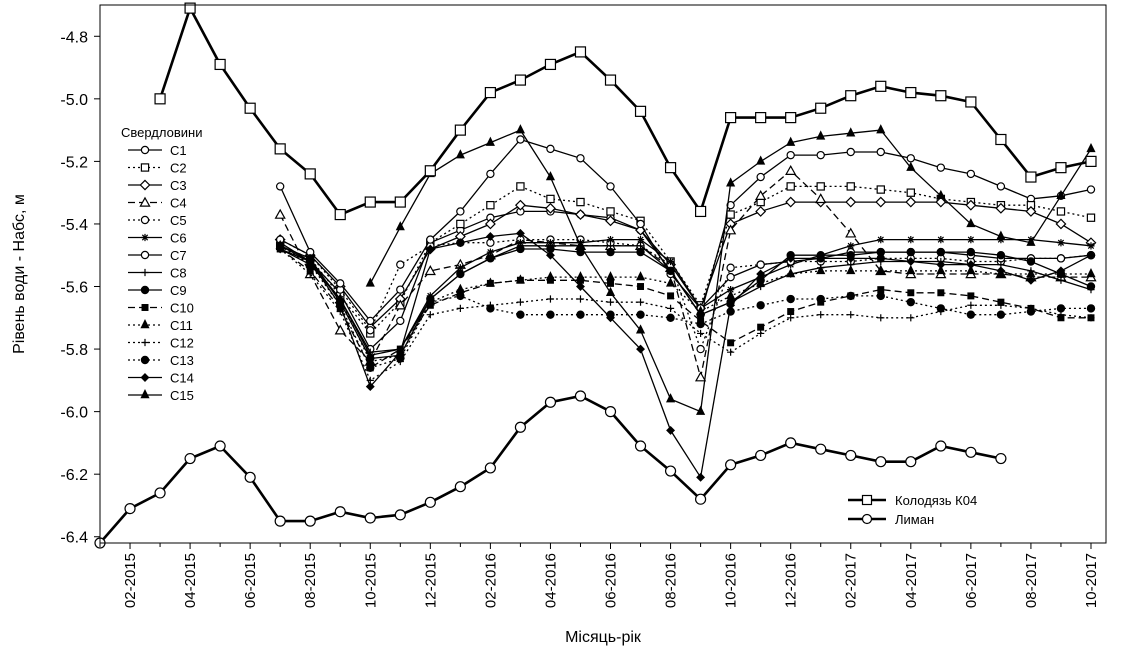 This screenshot has width=1127, height=652. Describe the element at coordinates (731, 580) in the screenshot. I see `x-tick-label: 10-2016` at that location.